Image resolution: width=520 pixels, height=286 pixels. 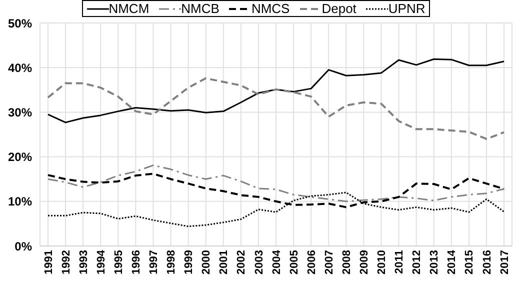 What do you see at coordinates (276, 183) in the screenshot?
I see `line-series` at bounding box center [276, 183].